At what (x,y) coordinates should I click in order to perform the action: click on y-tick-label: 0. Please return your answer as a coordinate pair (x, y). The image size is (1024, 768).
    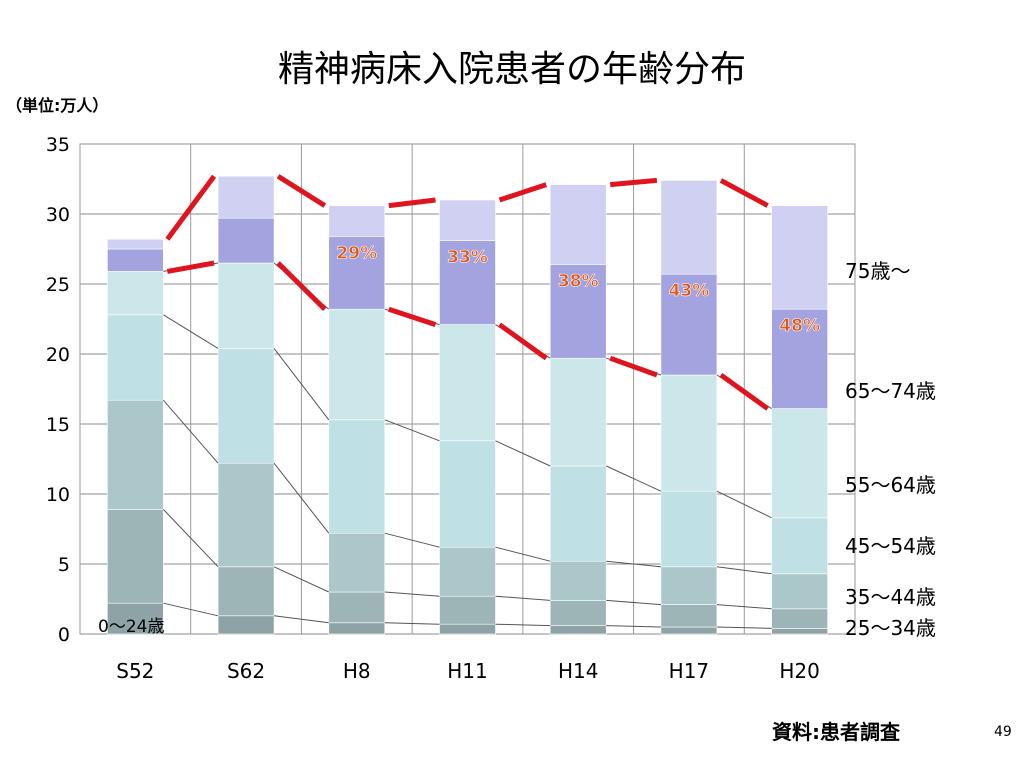
    Looking at the image, I should click on (64, 635).